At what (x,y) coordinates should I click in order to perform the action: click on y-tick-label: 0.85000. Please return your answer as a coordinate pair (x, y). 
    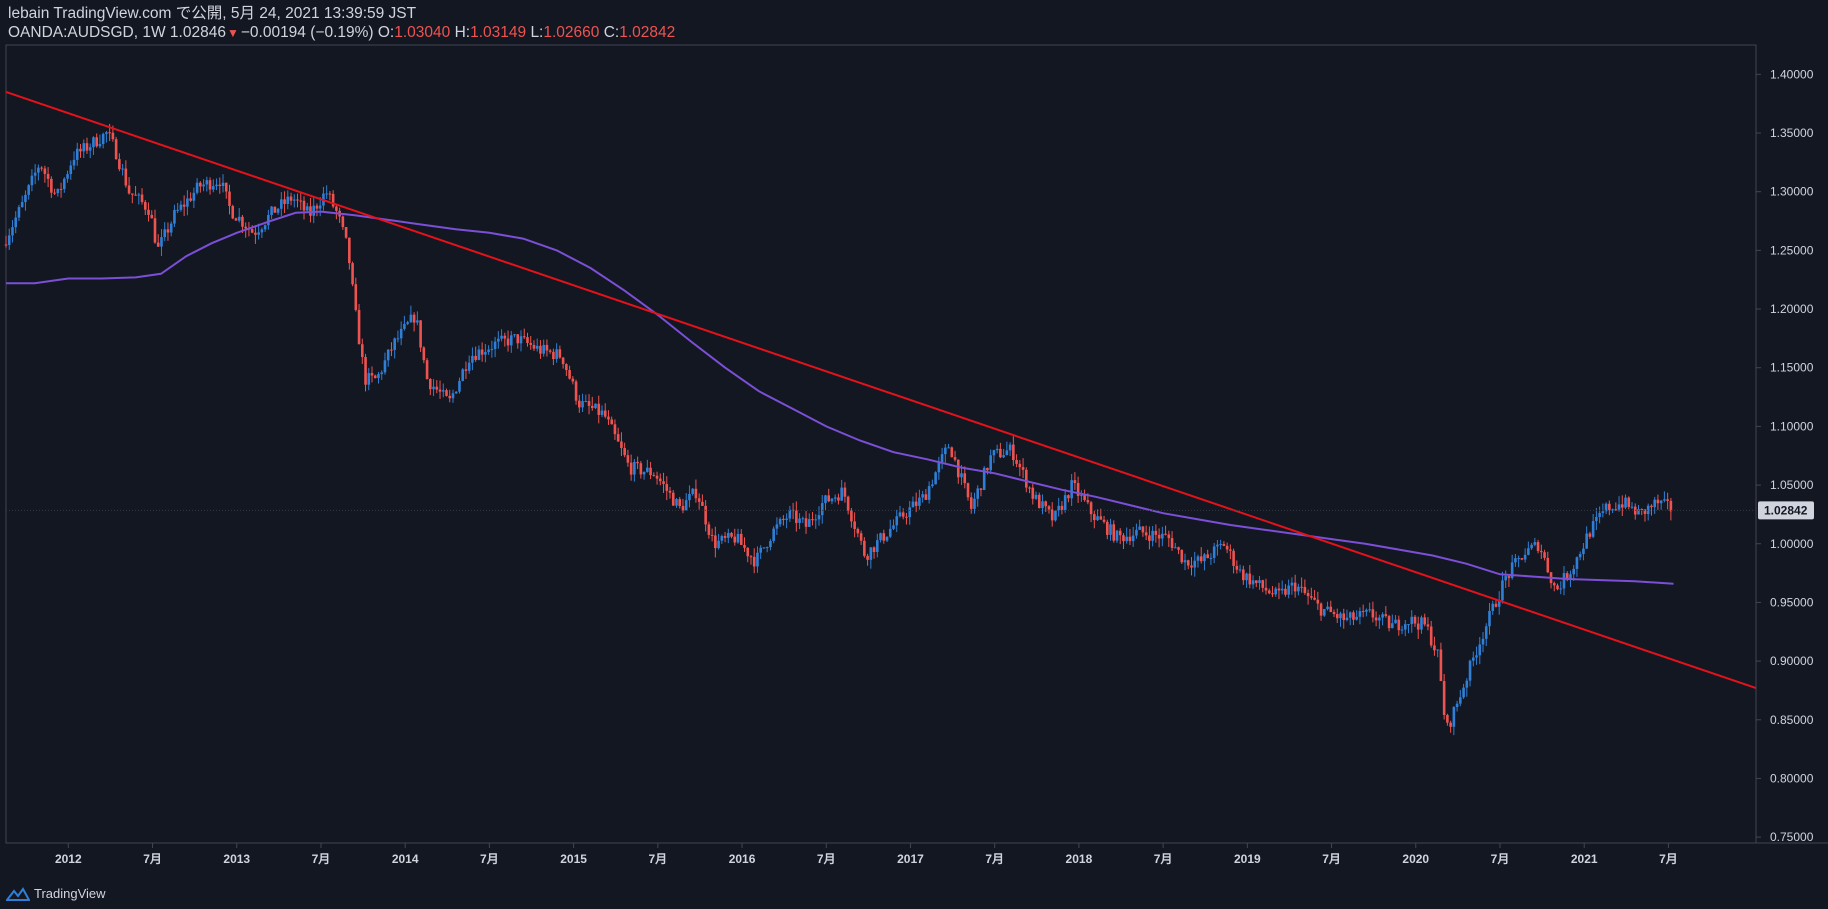
    Looking at the image, I should click on (1792, 720).